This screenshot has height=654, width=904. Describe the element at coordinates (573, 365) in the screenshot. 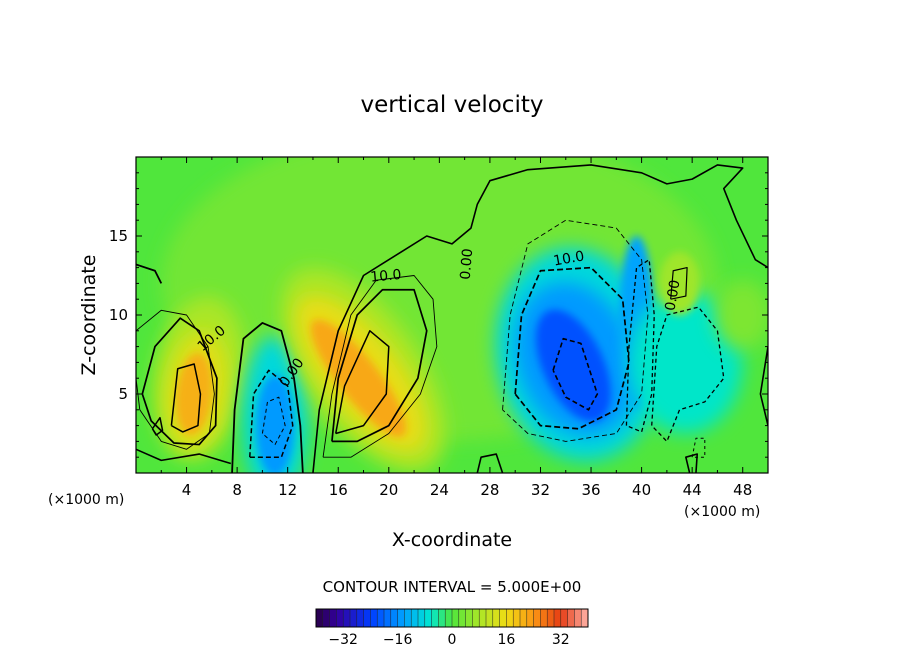

I see `downdraft-shading` at that location.